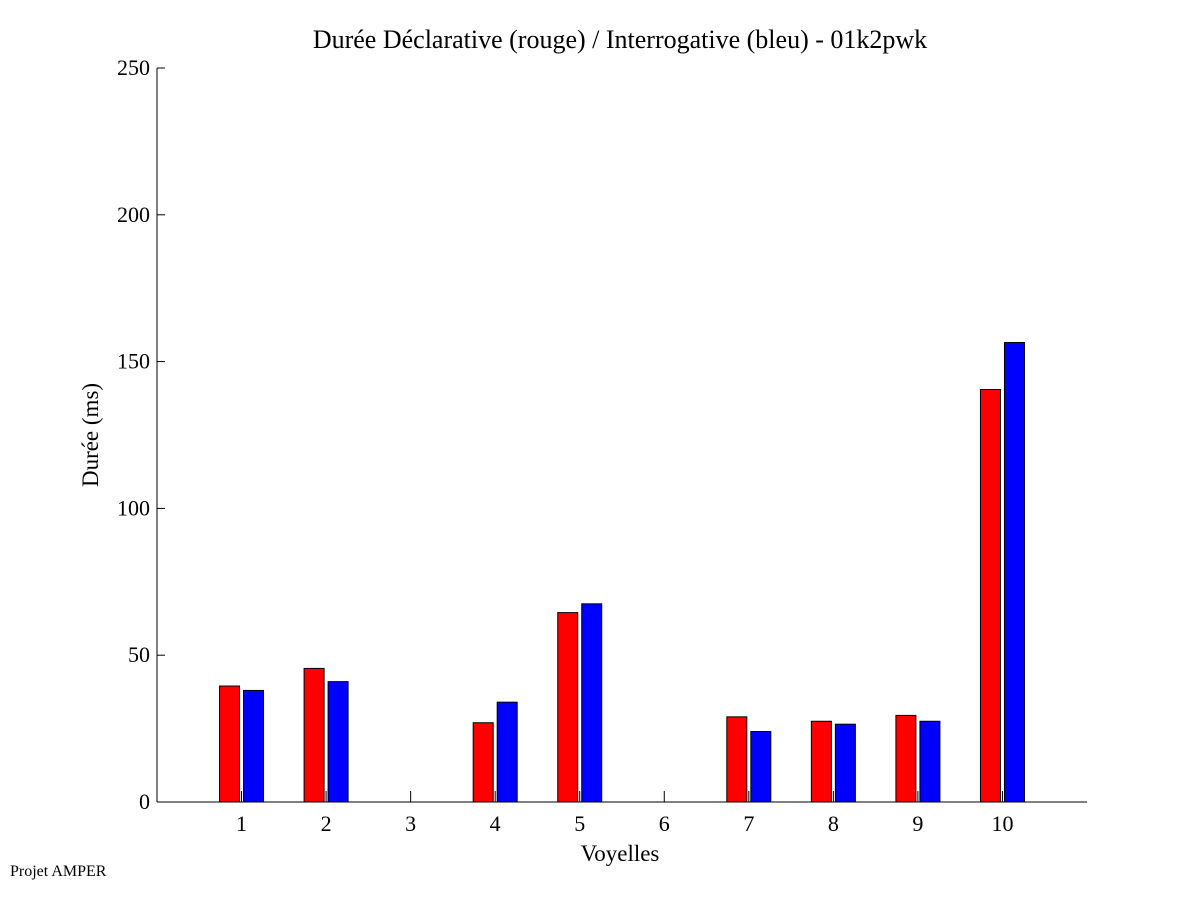 The height and width of the screenshot is (901, 1201). What do you see at coordinates (133, 67) in the screenshot?
I see `y-tick-label: 250` at bounding box center [133, 67].